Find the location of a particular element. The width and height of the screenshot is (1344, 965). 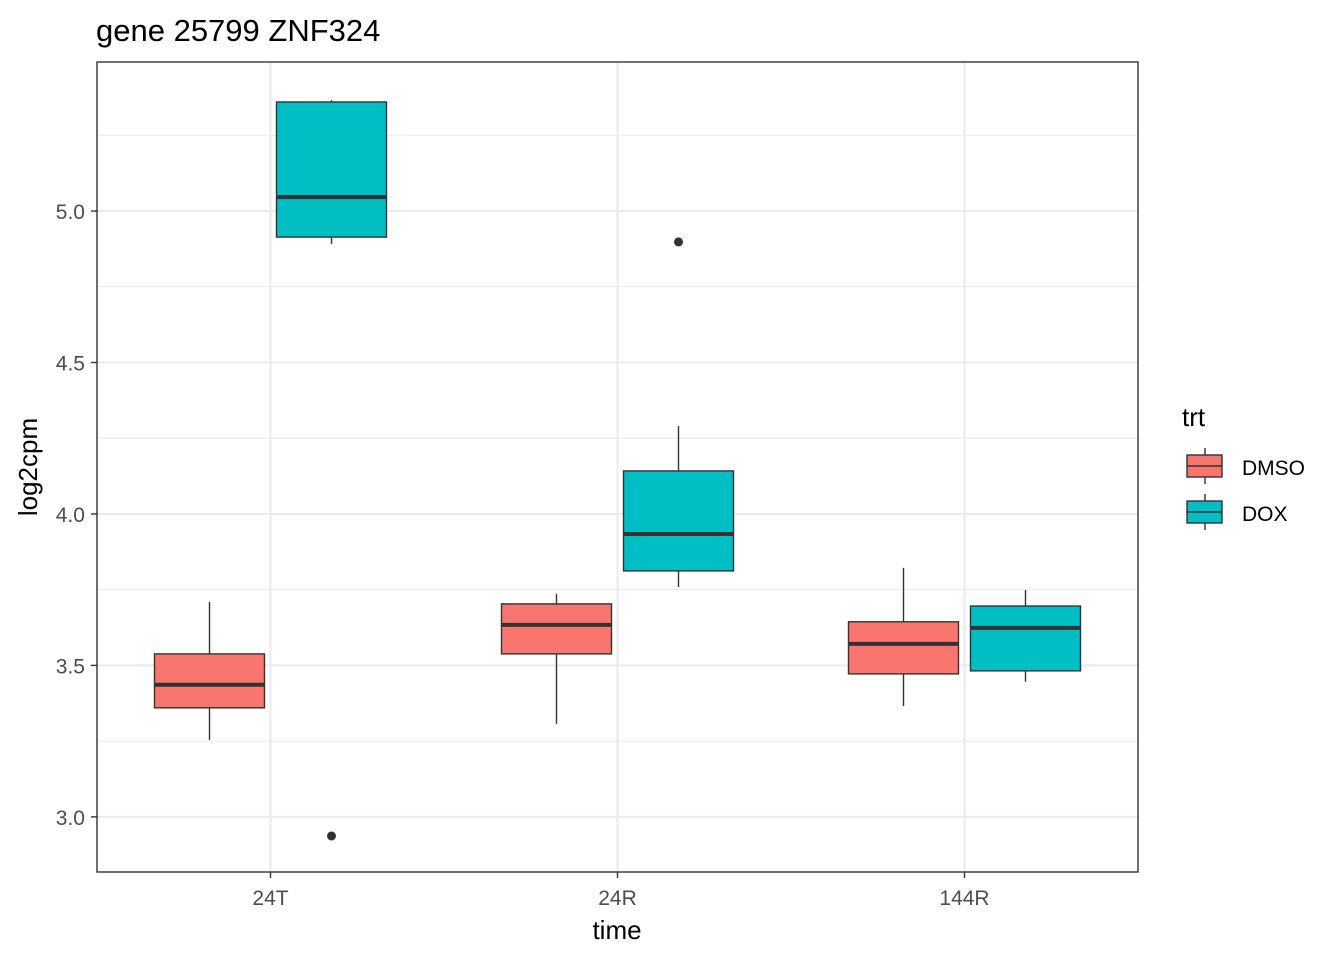

legend-title: trt is located at coordinates (1194, 417).